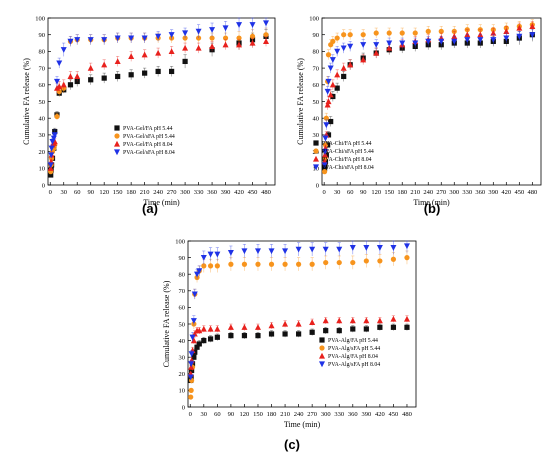  I want to click on x-tick-label: 420, so click(239, 192).